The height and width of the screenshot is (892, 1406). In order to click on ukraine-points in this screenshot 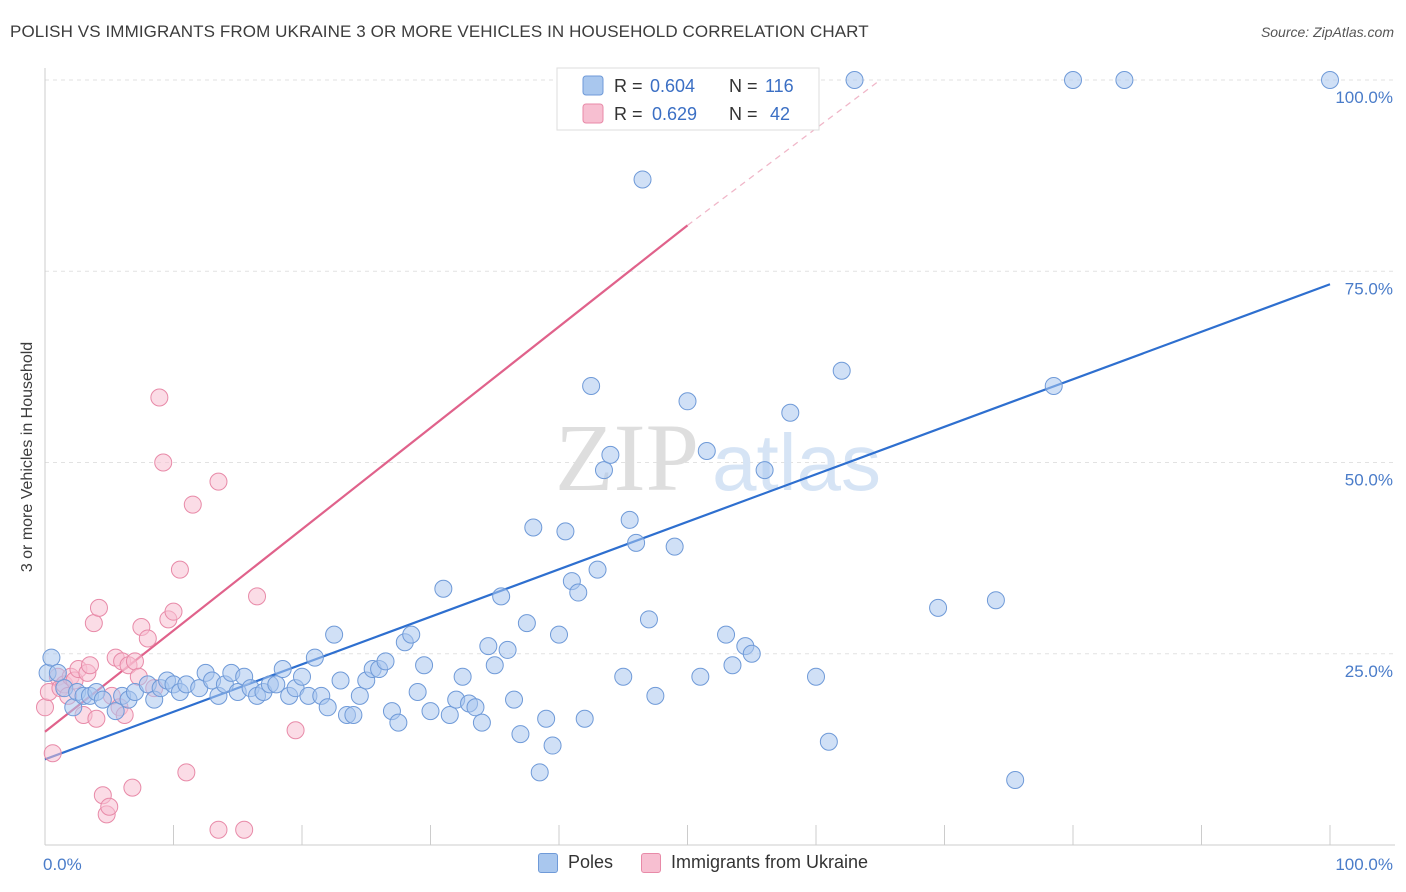, I will do `click(170, 613)`.